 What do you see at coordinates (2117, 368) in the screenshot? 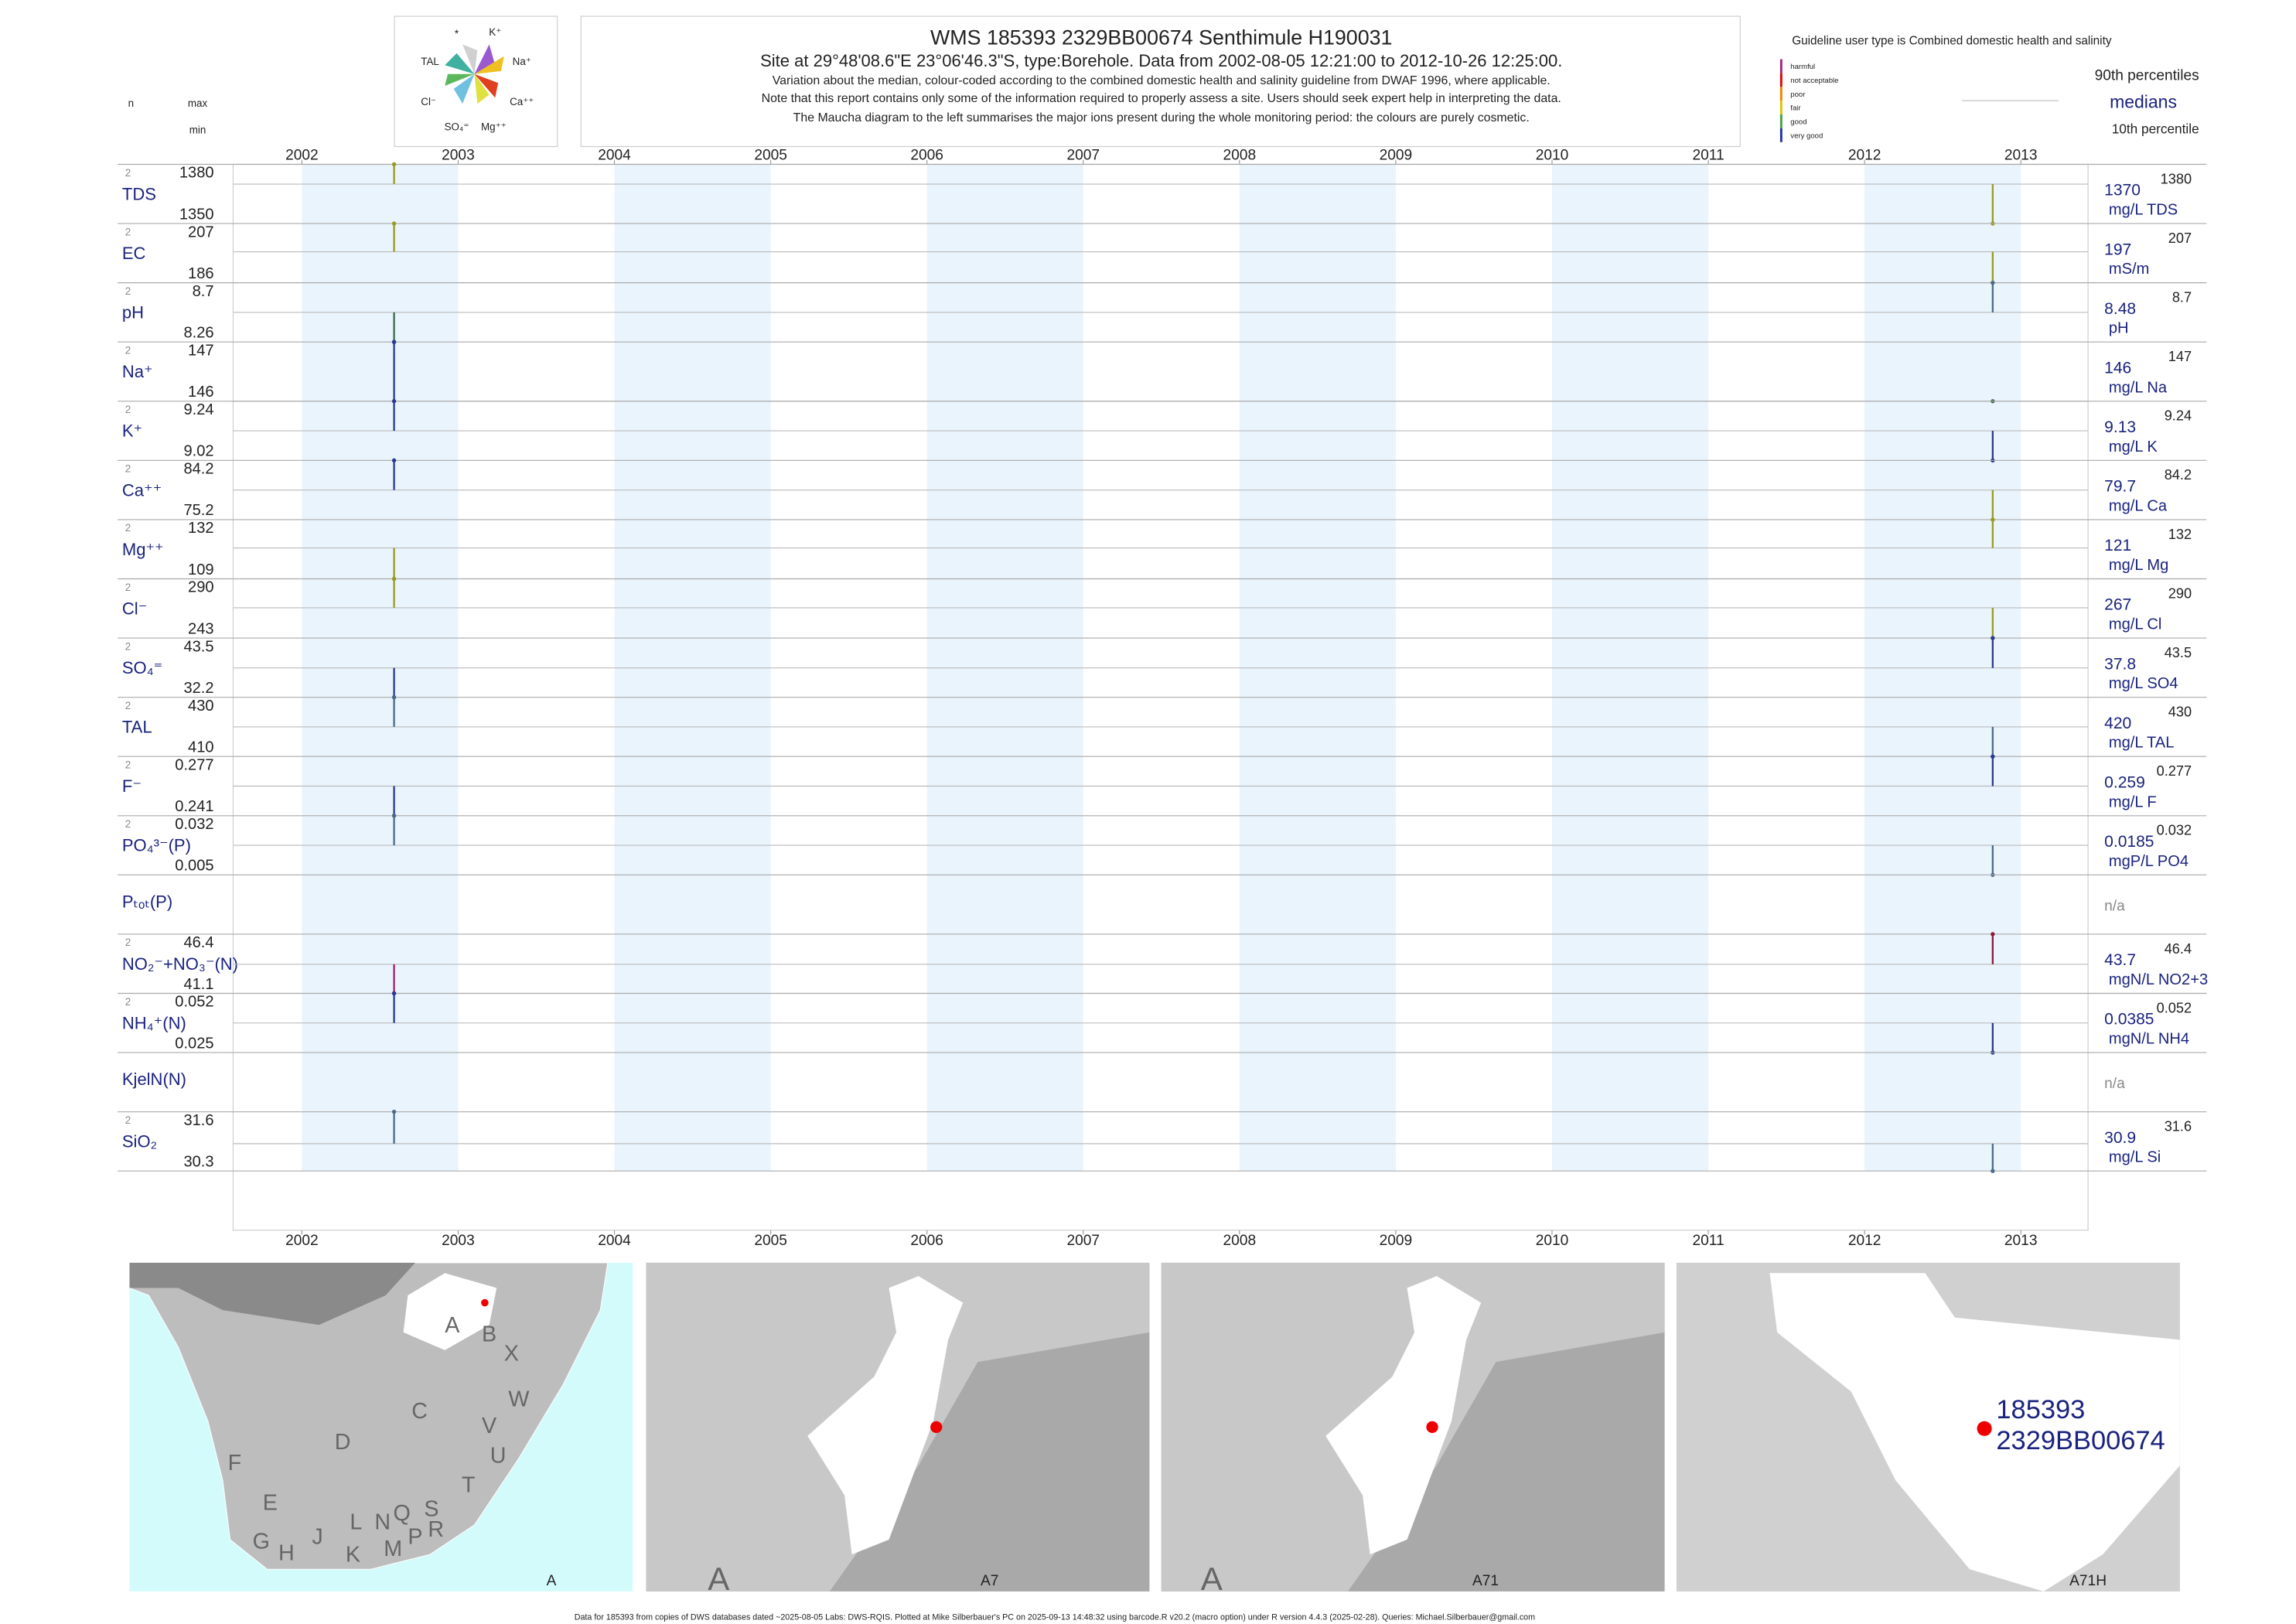
I see `median-value: 146` at bounding box center [2117, 368].